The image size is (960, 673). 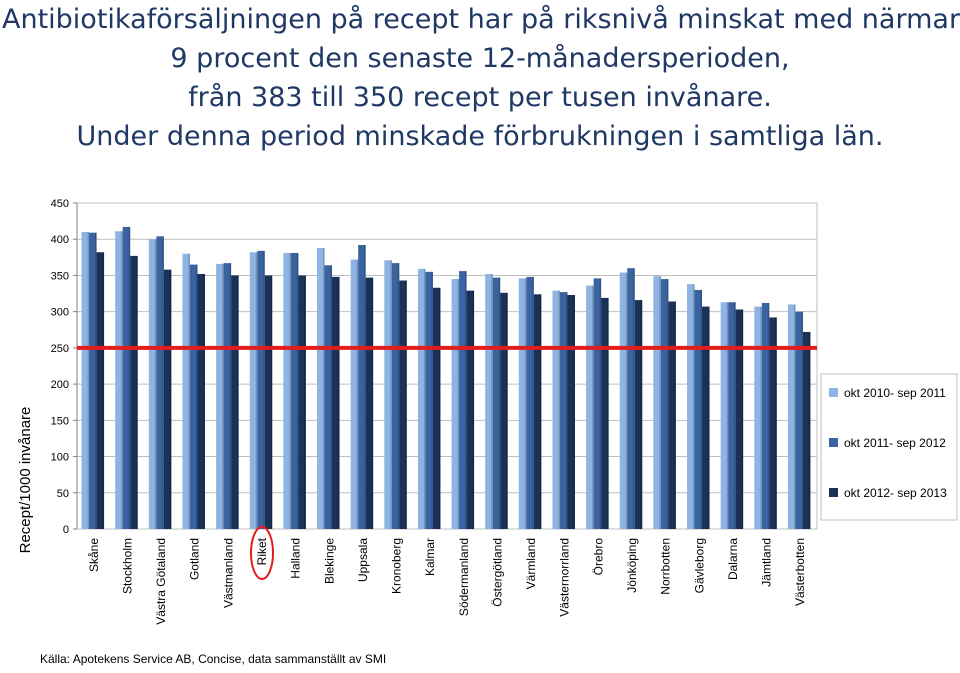 I want to click on legend-label: okt 2011- sep 2012, so click(x=895, y=443).